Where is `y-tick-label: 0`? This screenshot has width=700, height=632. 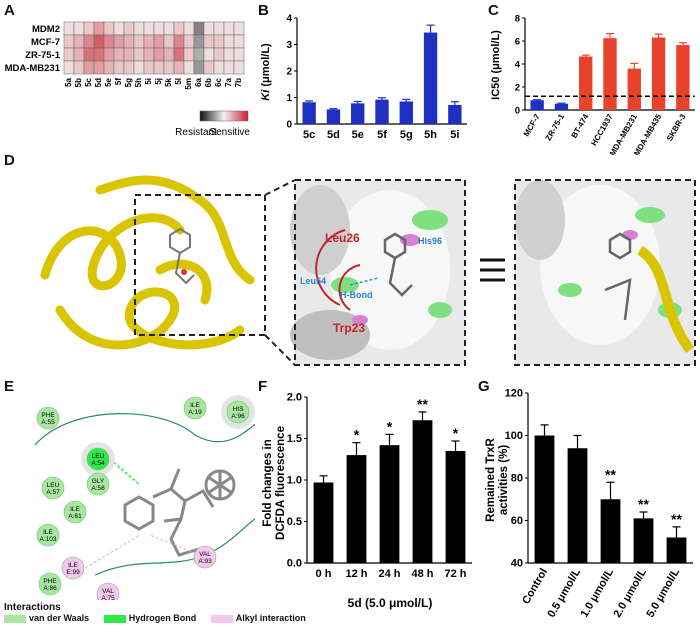
y-tick-label: 0 is located at coordinates (517, 111).